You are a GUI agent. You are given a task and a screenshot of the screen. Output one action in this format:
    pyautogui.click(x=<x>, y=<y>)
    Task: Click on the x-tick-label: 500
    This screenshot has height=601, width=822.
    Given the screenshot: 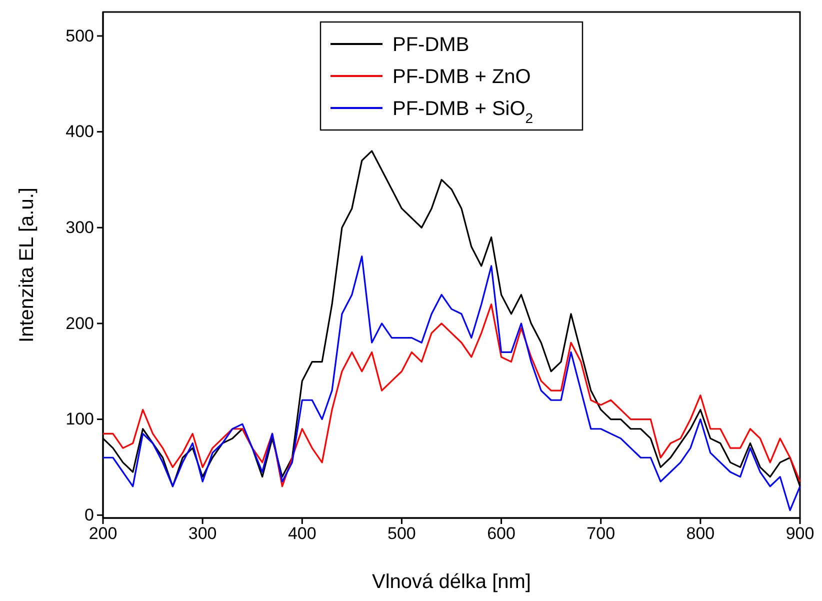 What is the action you would take?
    pyautogui.click(x=402, y=534)
    